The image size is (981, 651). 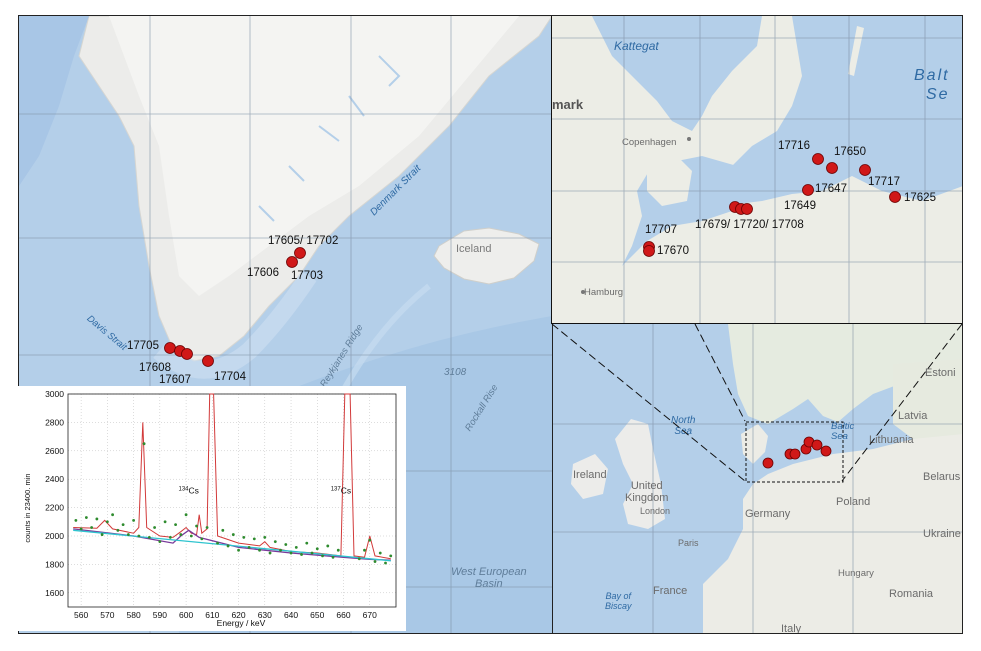 What do you see at coordinates (230, 377) in the screenshot?
I see `station-label-17704: 17704` at bounding box center [230, 377].